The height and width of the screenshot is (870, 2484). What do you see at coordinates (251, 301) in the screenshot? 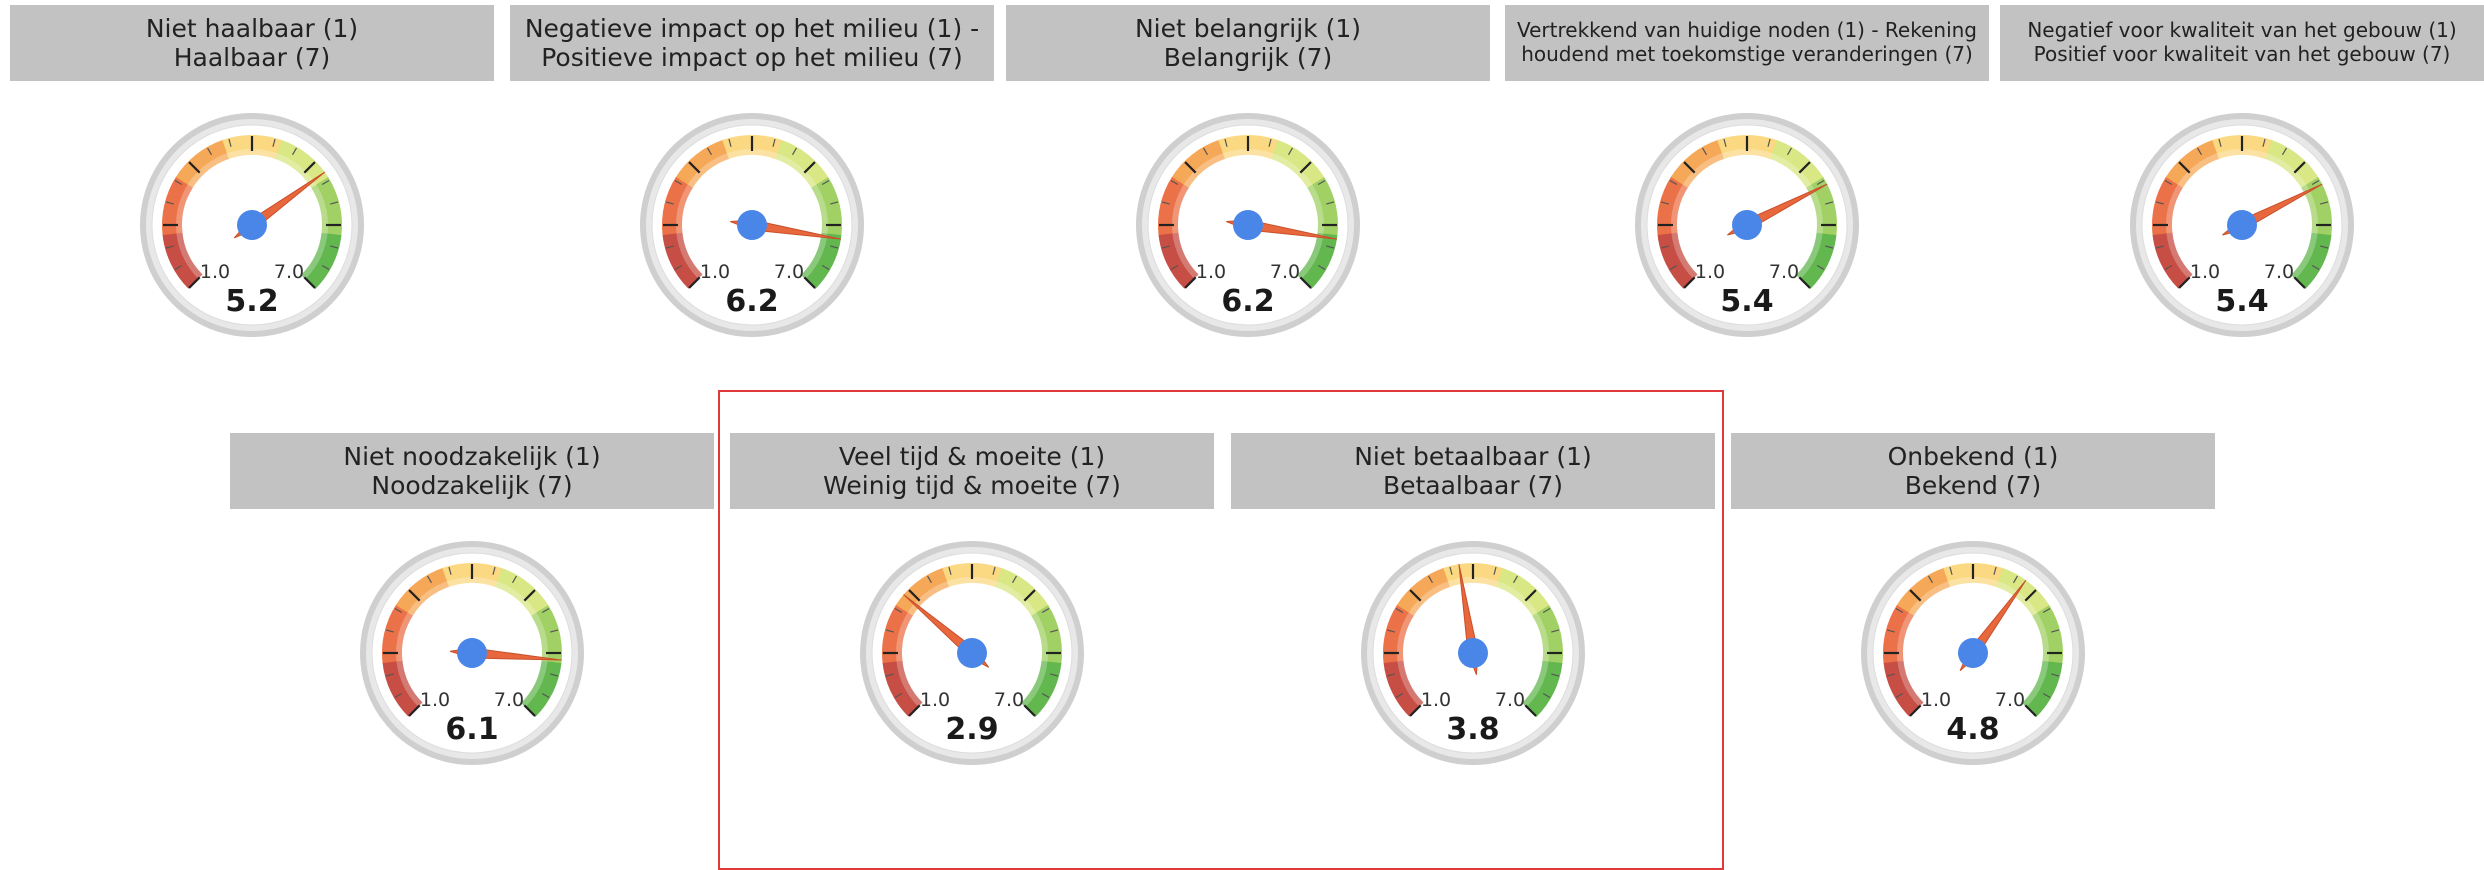
I see `gauge-value-label: 5.2` at bounding box center [251, 301].